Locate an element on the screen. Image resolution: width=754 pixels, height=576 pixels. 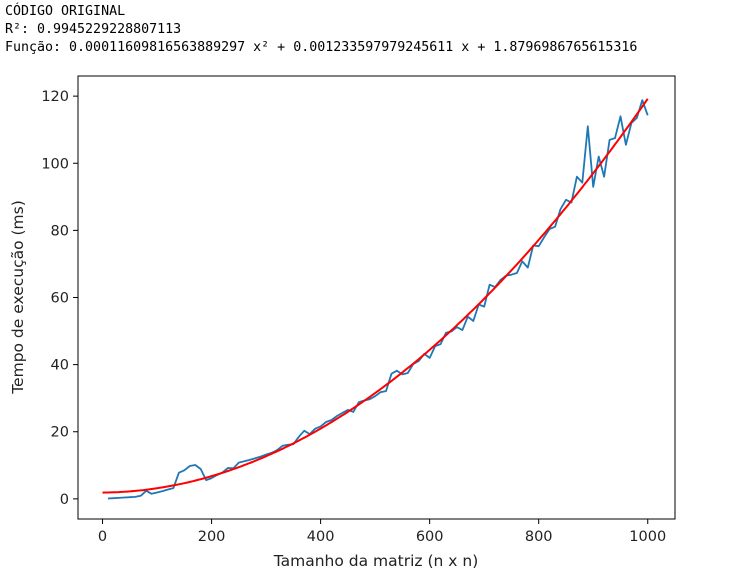
y-tick-label: 0 is located at coordinates (64, 500).